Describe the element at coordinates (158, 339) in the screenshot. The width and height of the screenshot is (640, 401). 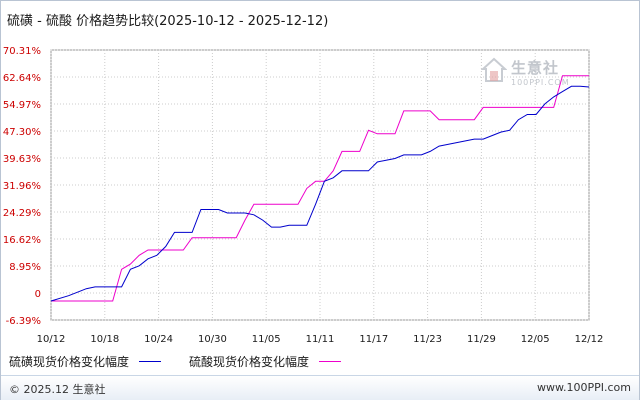
I see `x-tick-label: 10/24` at that location.